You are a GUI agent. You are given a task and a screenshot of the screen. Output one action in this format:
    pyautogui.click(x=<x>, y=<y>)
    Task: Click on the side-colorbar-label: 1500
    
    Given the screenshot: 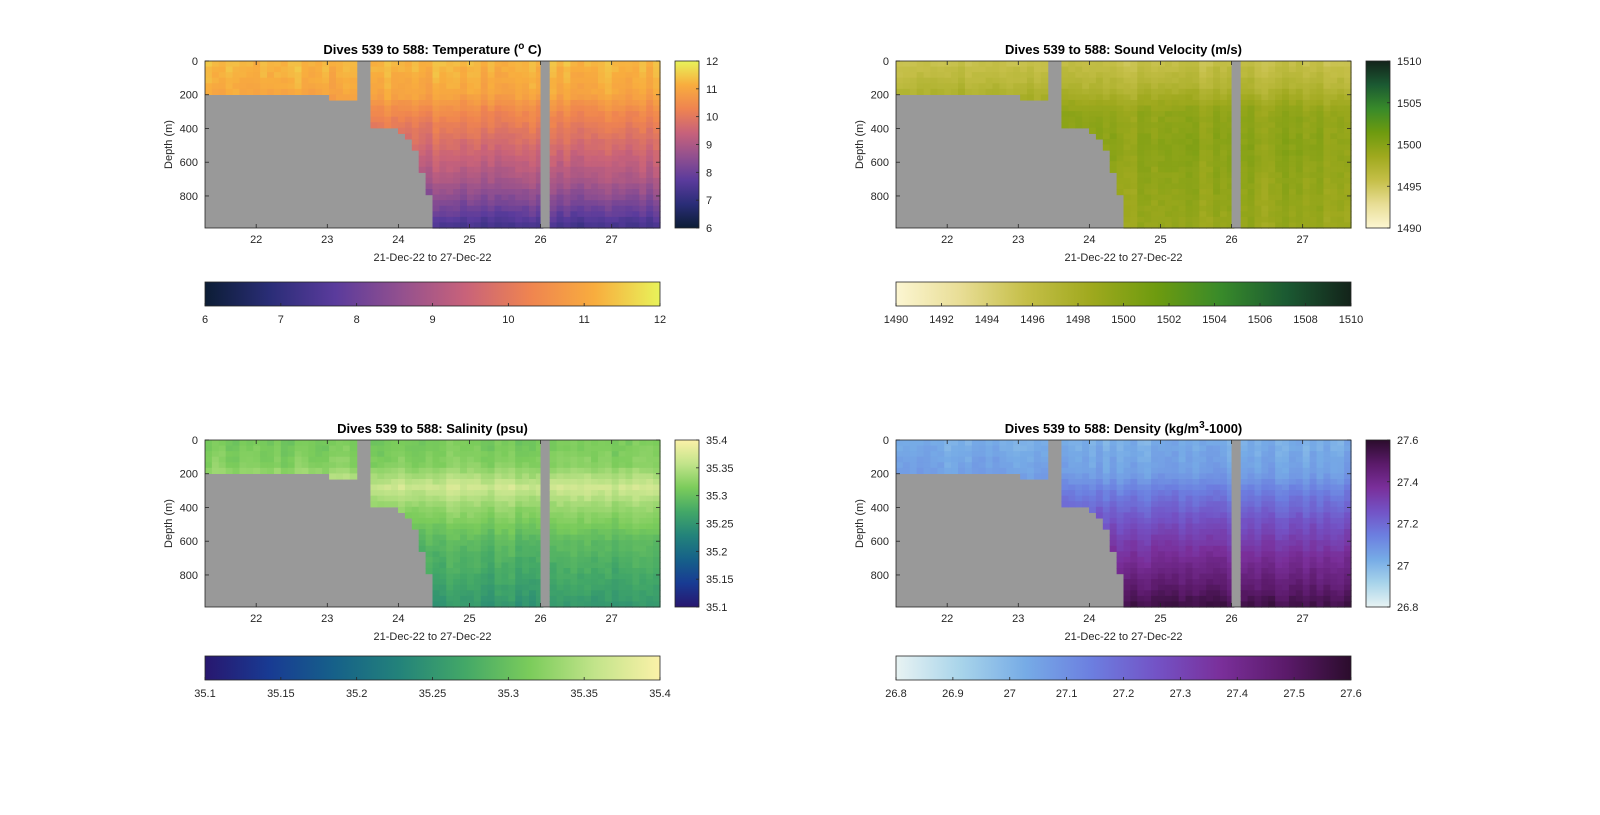 What is the action you would take?
    pyautogui.click(x=1409, y=146)
    